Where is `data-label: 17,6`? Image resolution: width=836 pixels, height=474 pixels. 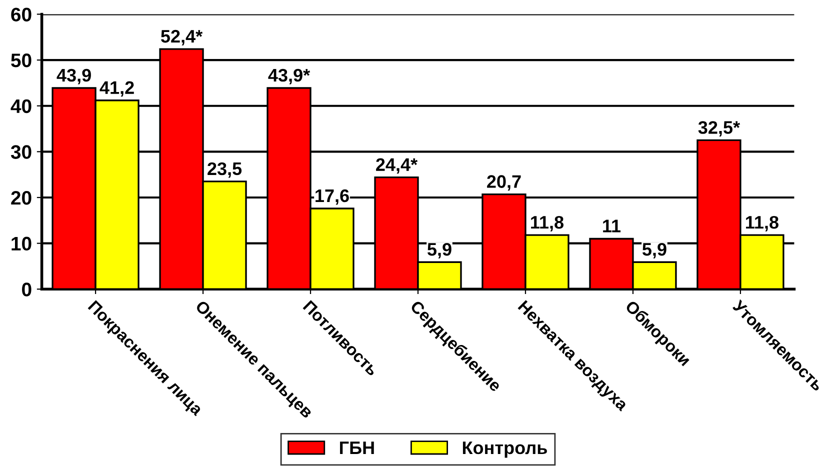 data-label: 17,6 is located at coordinates (332, 197).